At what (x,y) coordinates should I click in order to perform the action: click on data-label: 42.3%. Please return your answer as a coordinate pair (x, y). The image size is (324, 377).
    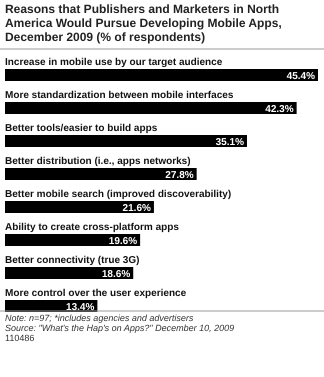
    Looking at the image, I should click on (279, 109).